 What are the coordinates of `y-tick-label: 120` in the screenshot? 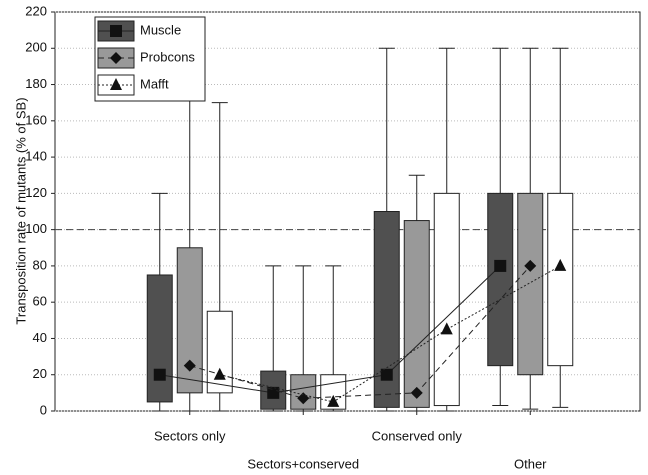 It's located at (36, 192).